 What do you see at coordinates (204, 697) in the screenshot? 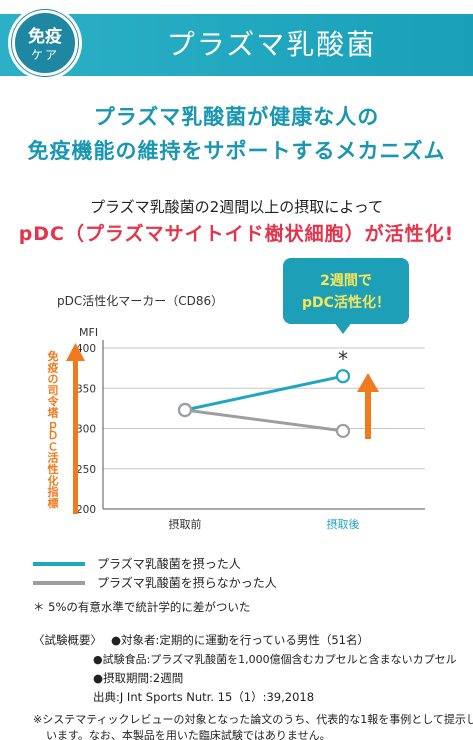
I see `trial-source: 出典:J Int Sports Nutr. 15（1）:39,2018` at bounding box center [204, 697].